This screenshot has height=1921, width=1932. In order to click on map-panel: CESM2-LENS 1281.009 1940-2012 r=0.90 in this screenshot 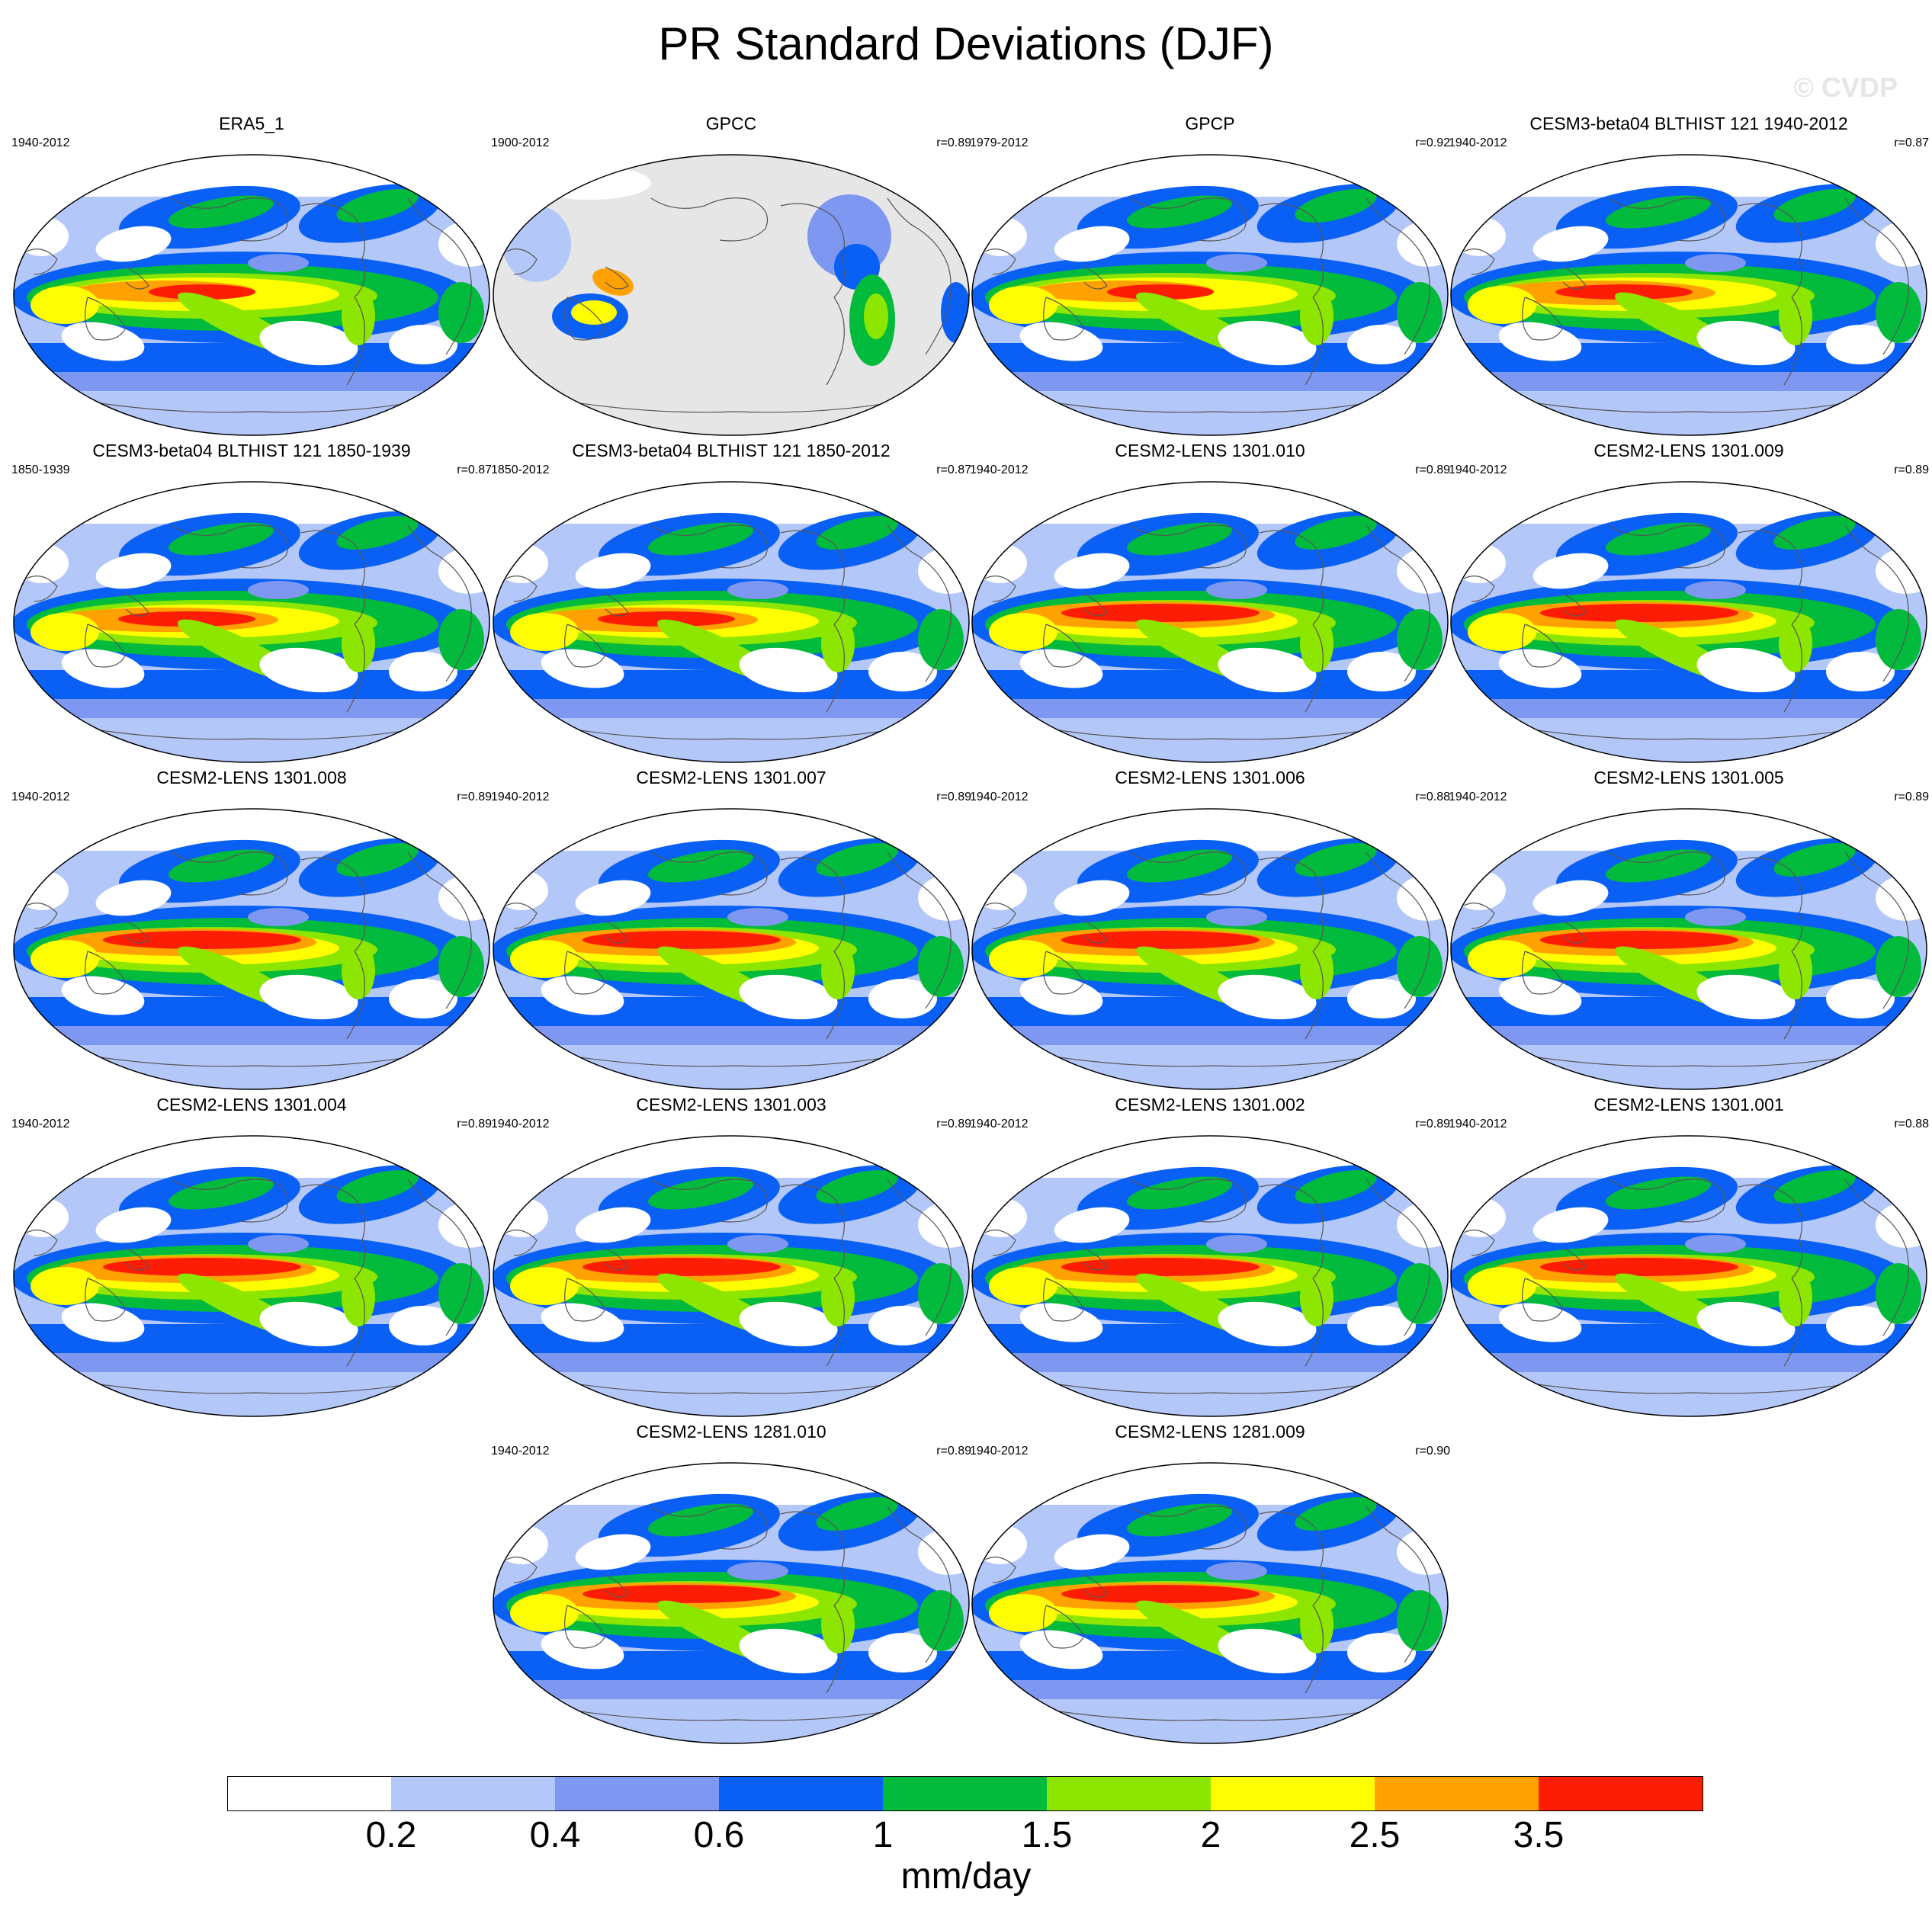, I will do `click(1210, 1585)`.